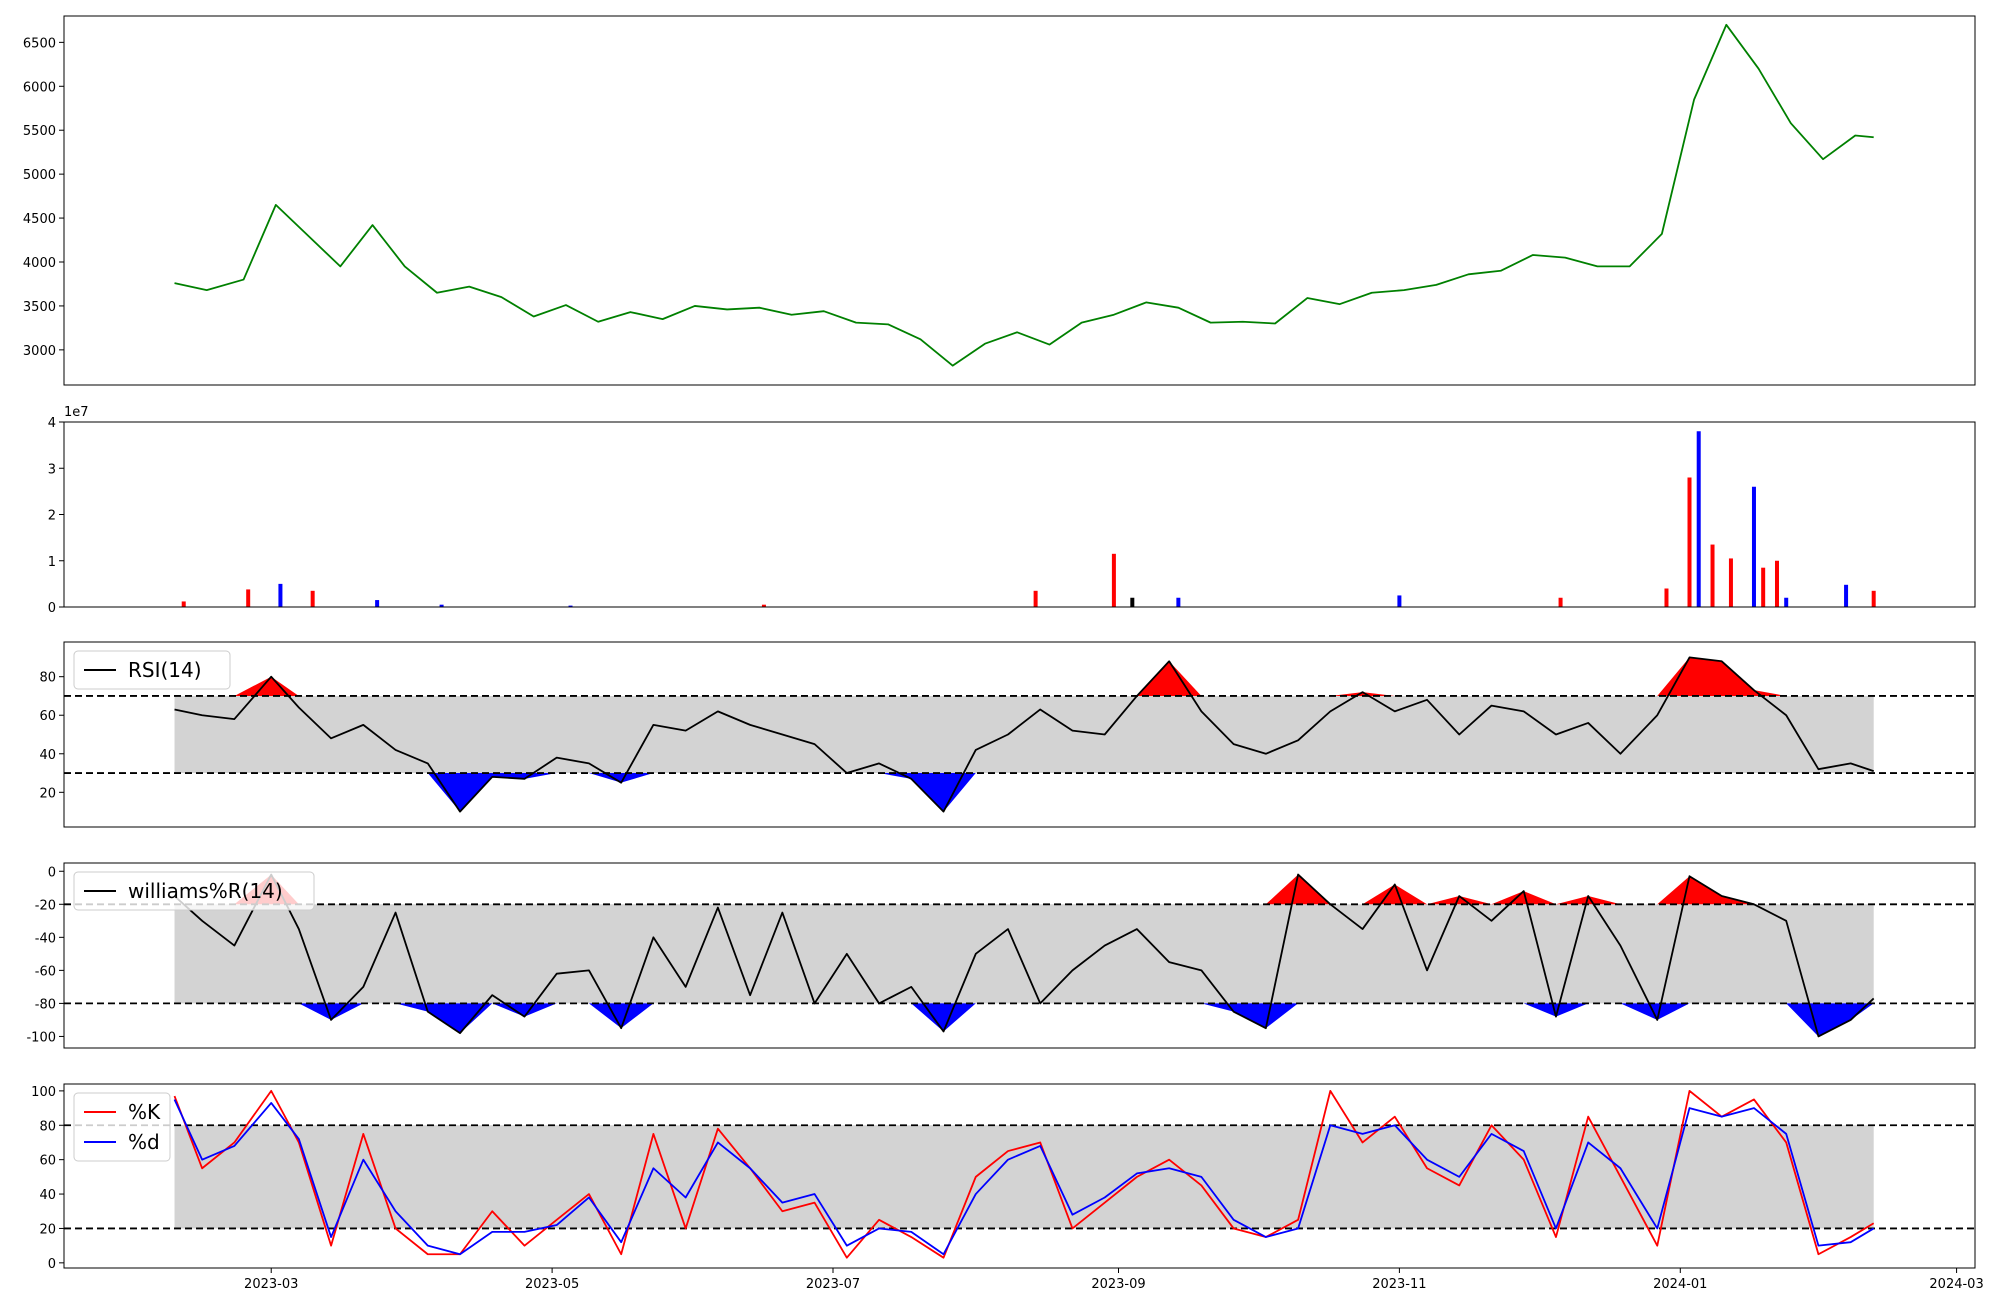 This screenshot has width=2000, height=1300. Describe the element at coordinates (39, 219) in the screenshot. I see `y-tick-label: 4500` at that location.